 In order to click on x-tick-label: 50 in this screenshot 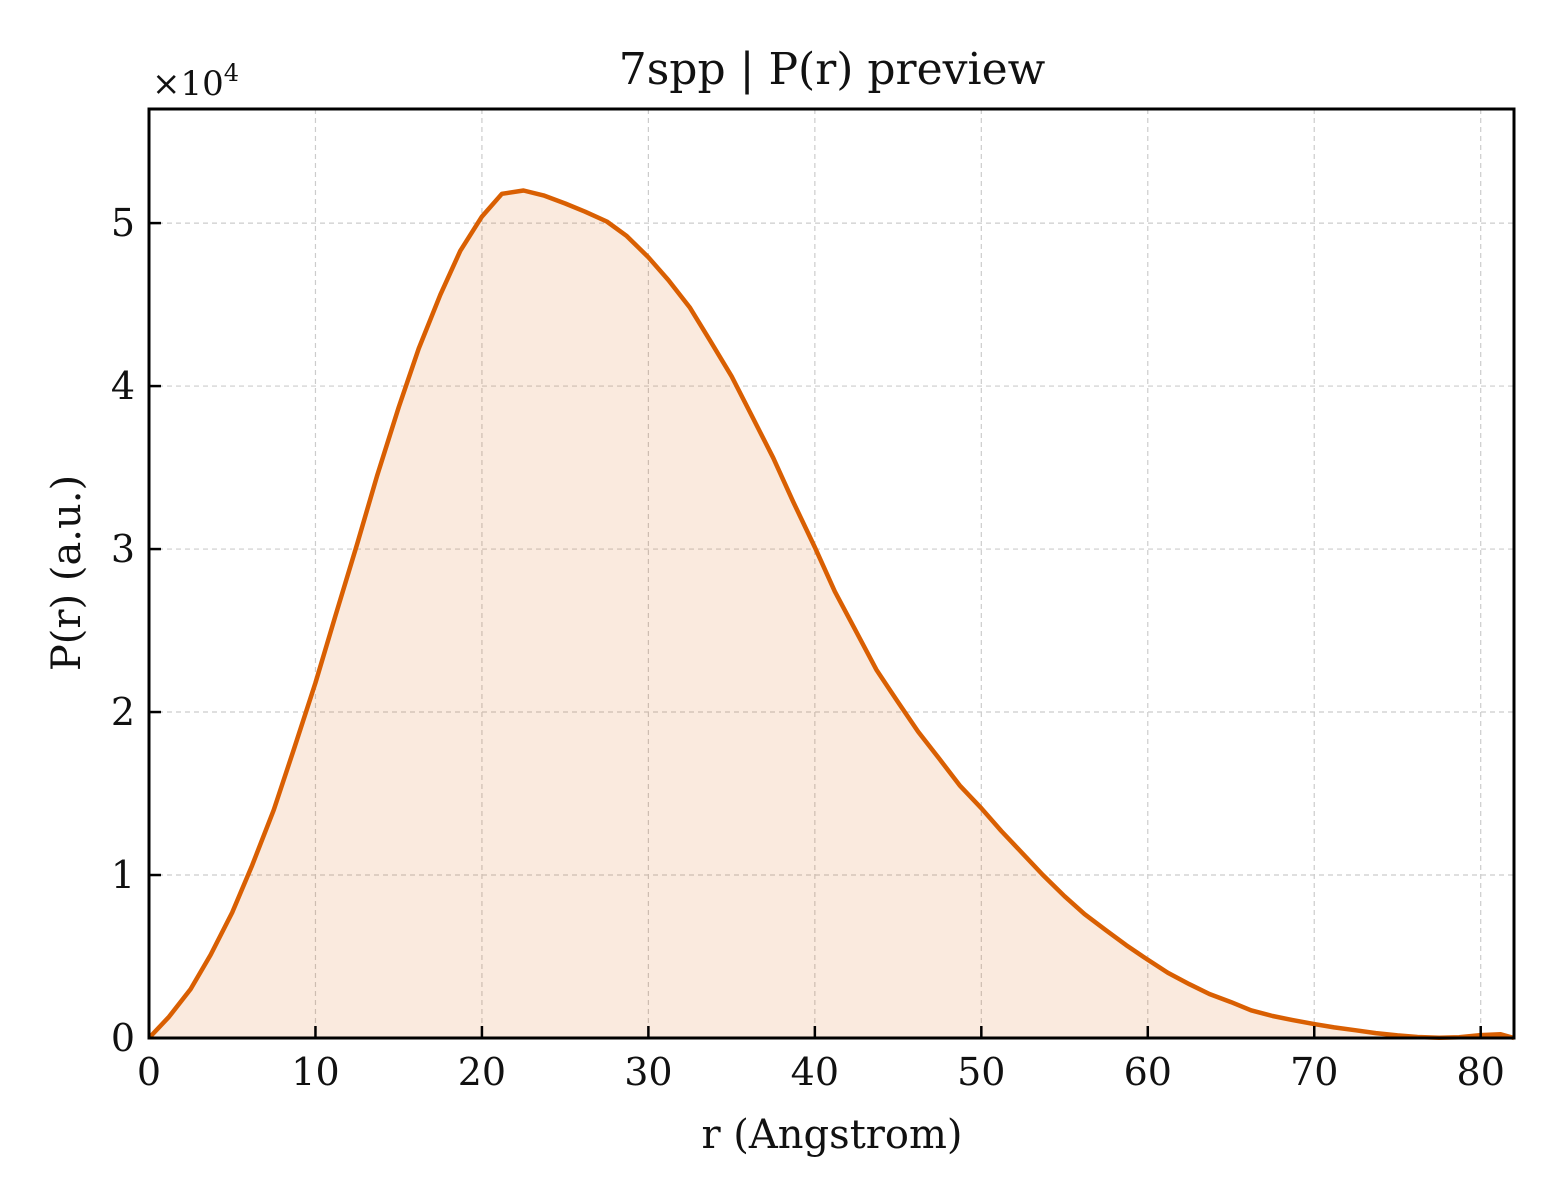, I will do `click(981, 1072)`.